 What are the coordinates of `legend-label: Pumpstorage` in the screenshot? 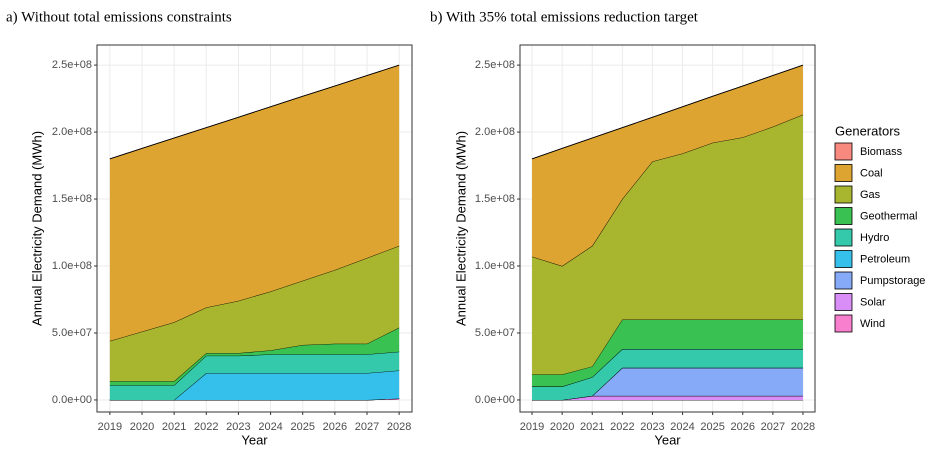 It's located at (892, 281).